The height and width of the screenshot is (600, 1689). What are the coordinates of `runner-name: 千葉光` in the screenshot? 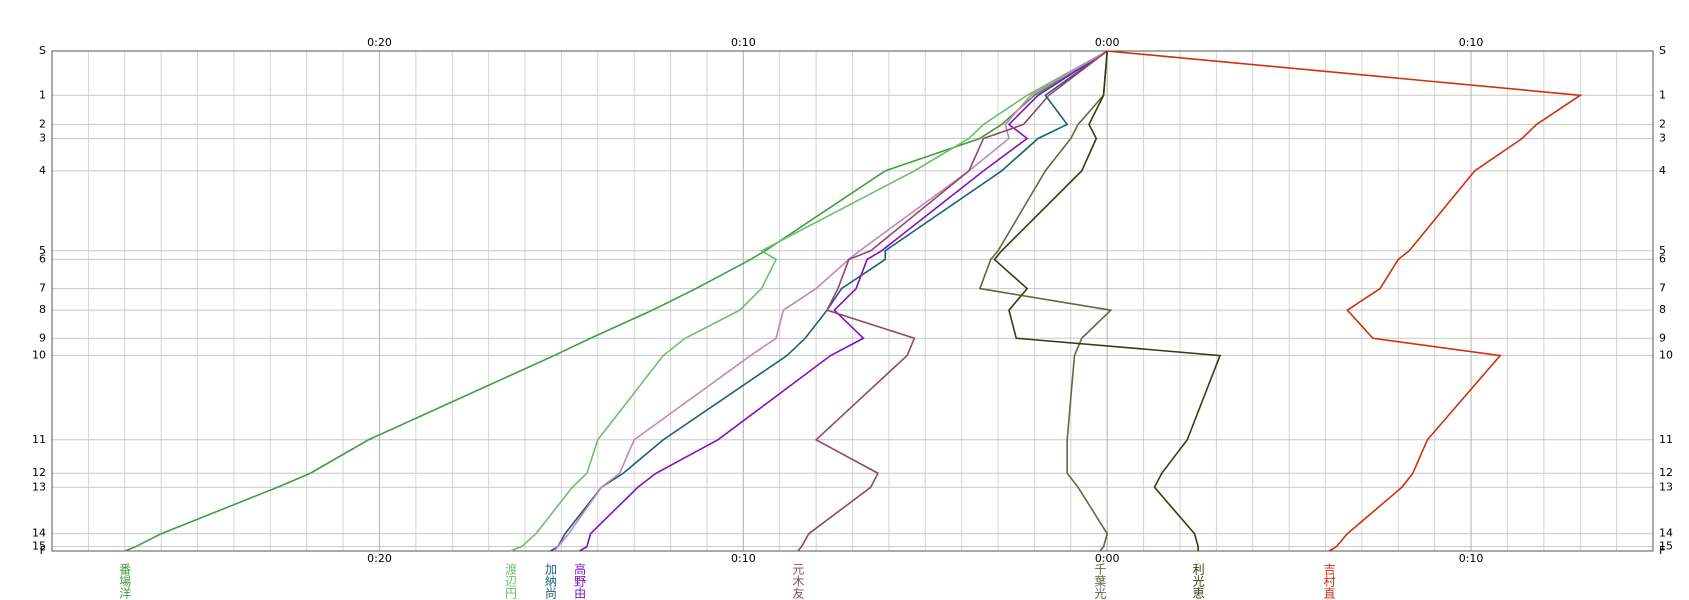 It's located at (1100, 581).